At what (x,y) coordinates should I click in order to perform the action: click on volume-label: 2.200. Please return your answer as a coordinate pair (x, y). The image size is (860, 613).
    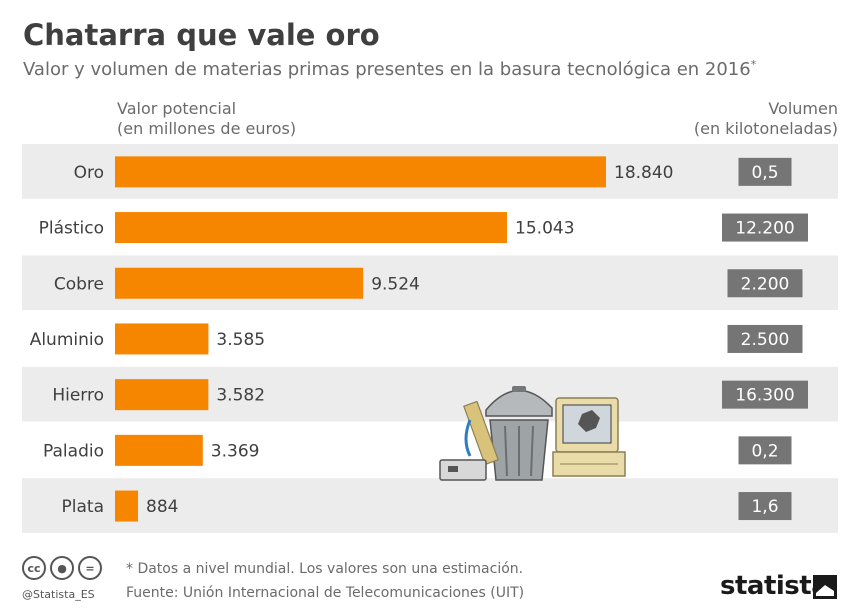
    Looking at the image, I should click on (765, 284).